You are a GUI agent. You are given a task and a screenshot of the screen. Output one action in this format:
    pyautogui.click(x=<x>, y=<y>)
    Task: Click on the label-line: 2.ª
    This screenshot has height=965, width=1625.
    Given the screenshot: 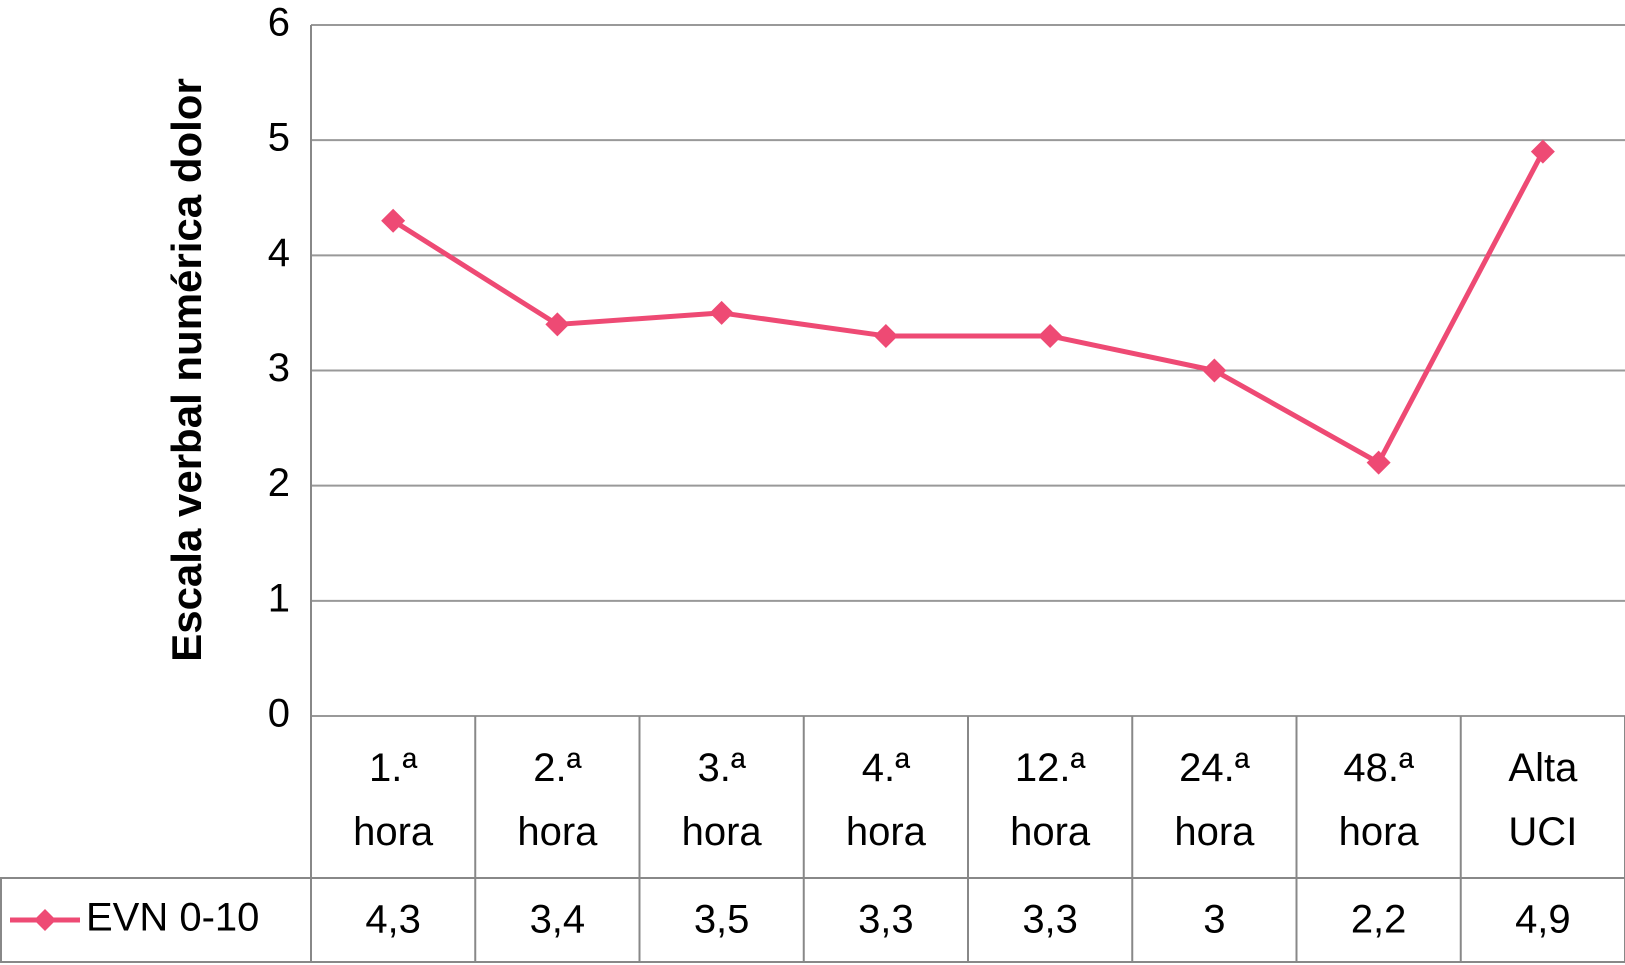 What is the action you would take?
    pyautogui.click(x=557, y=768)
    